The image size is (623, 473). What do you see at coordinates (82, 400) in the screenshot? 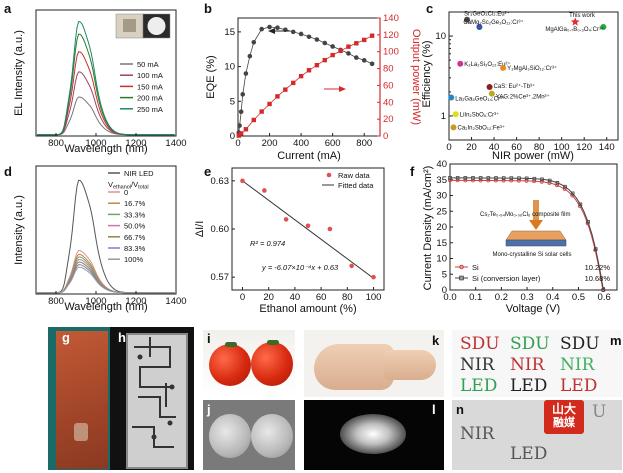
I see `pcb-card` at bounding box center [82, 400].